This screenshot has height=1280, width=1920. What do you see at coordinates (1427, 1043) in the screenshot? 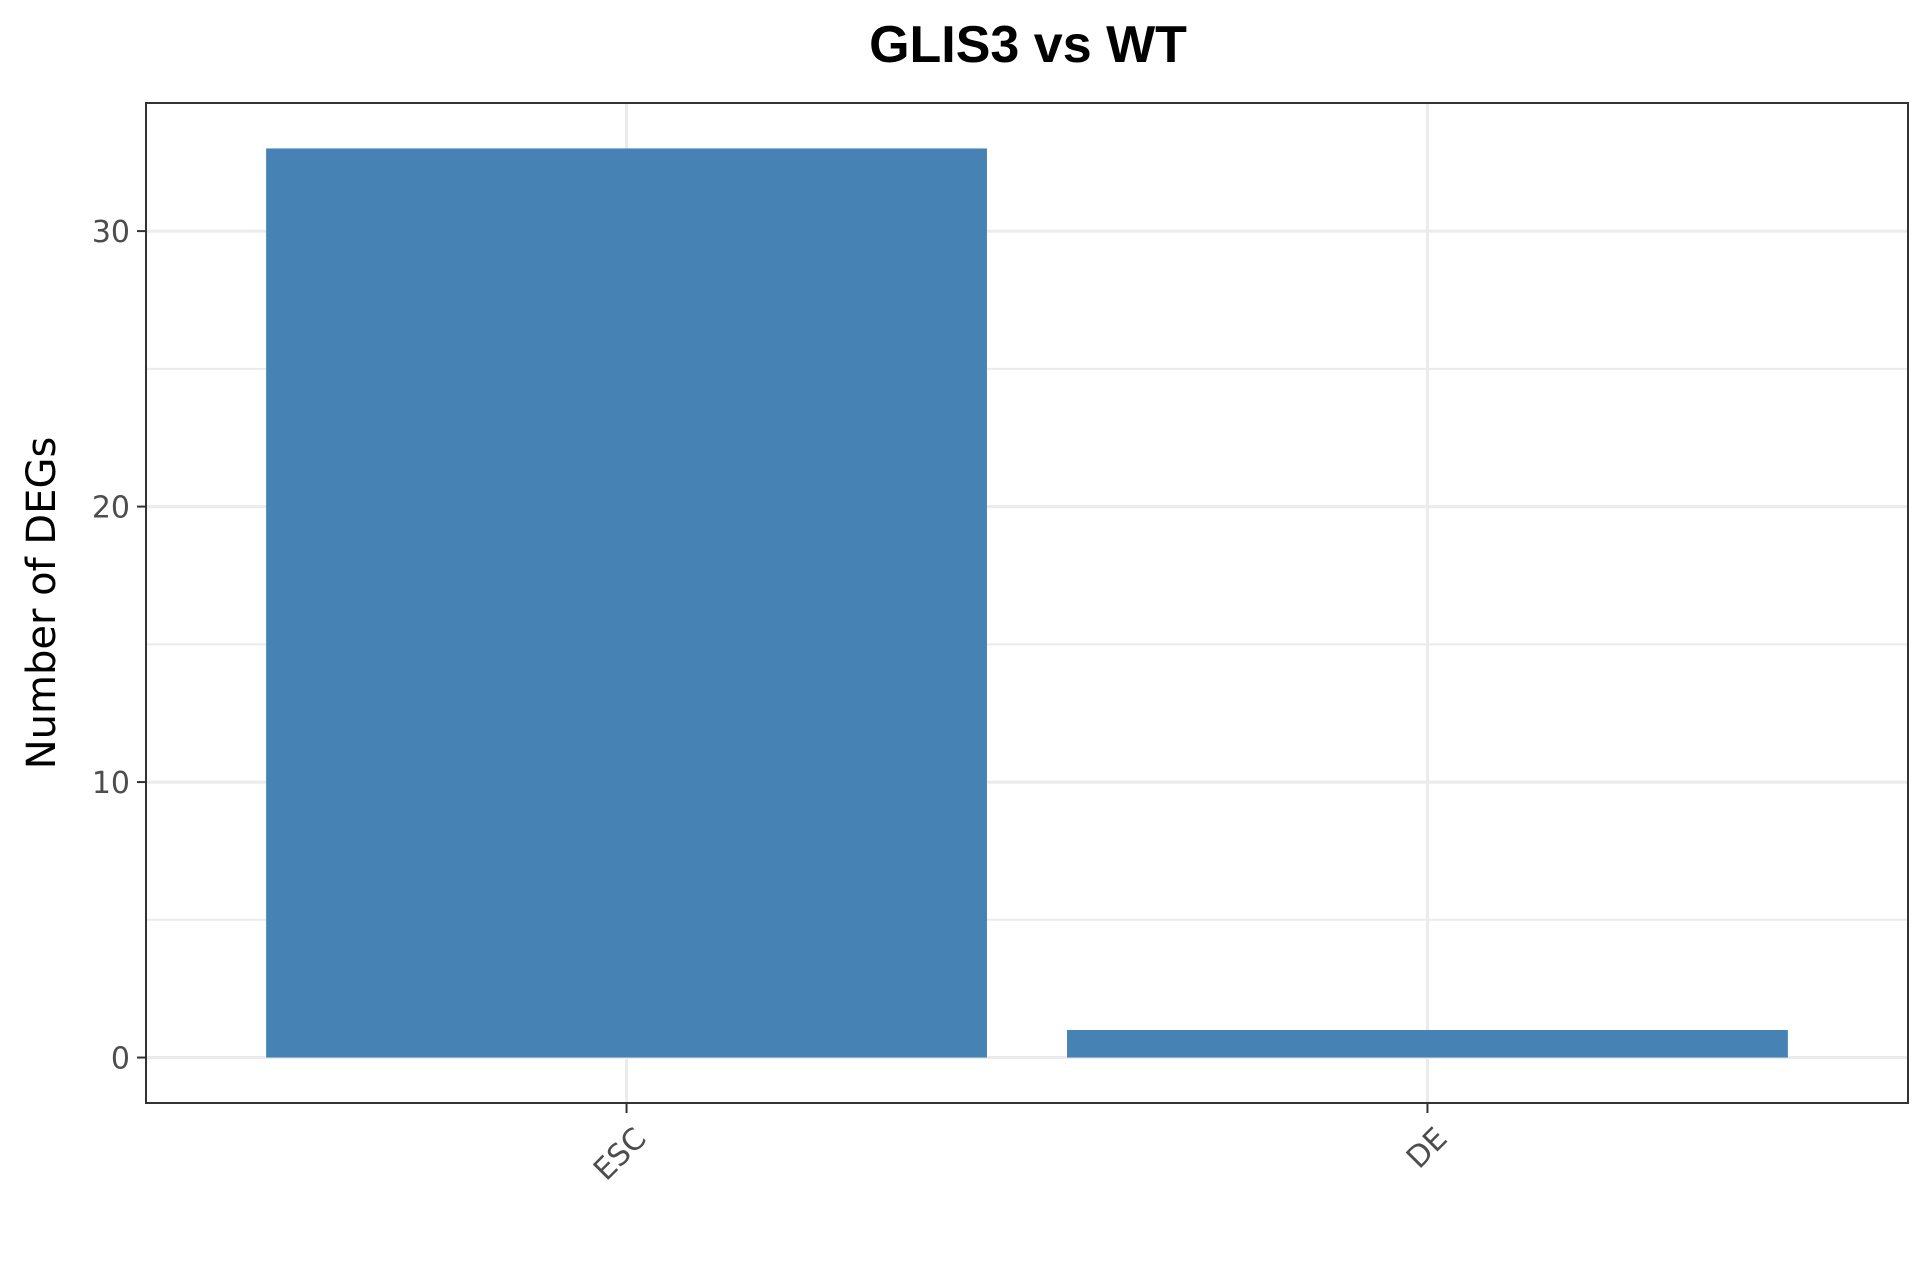
I see `bar-de` at bounding box center [1427, 1043].